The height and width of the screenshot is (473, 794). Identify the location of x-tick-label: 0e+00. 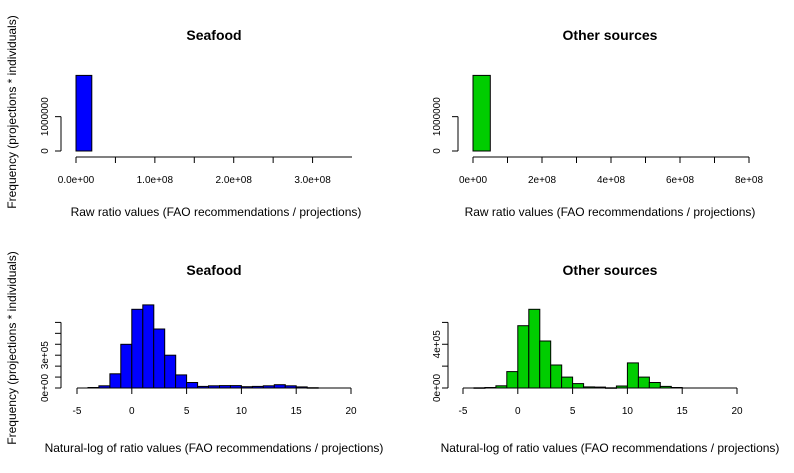
(473, 180).